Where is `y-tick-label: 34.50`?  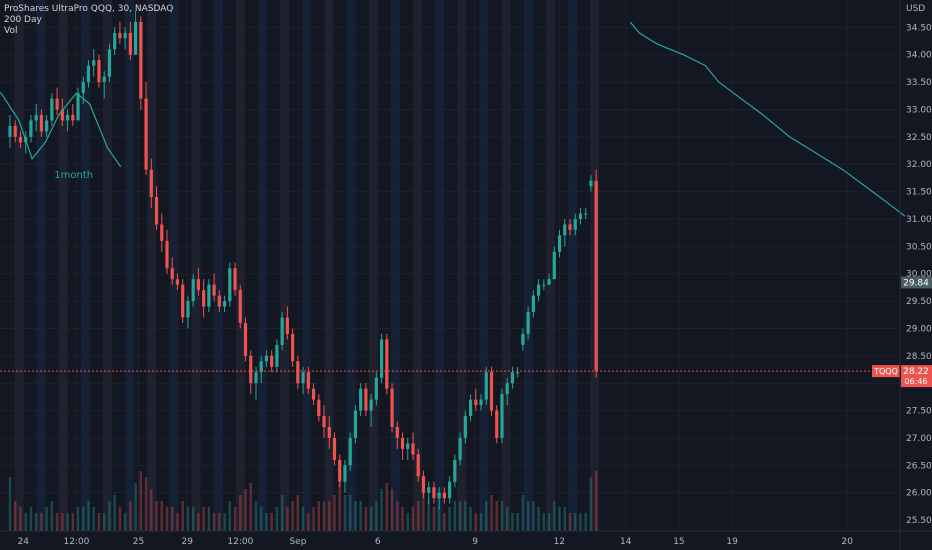
y-tick-label: 34.50 is located at coordinates (919, 28).